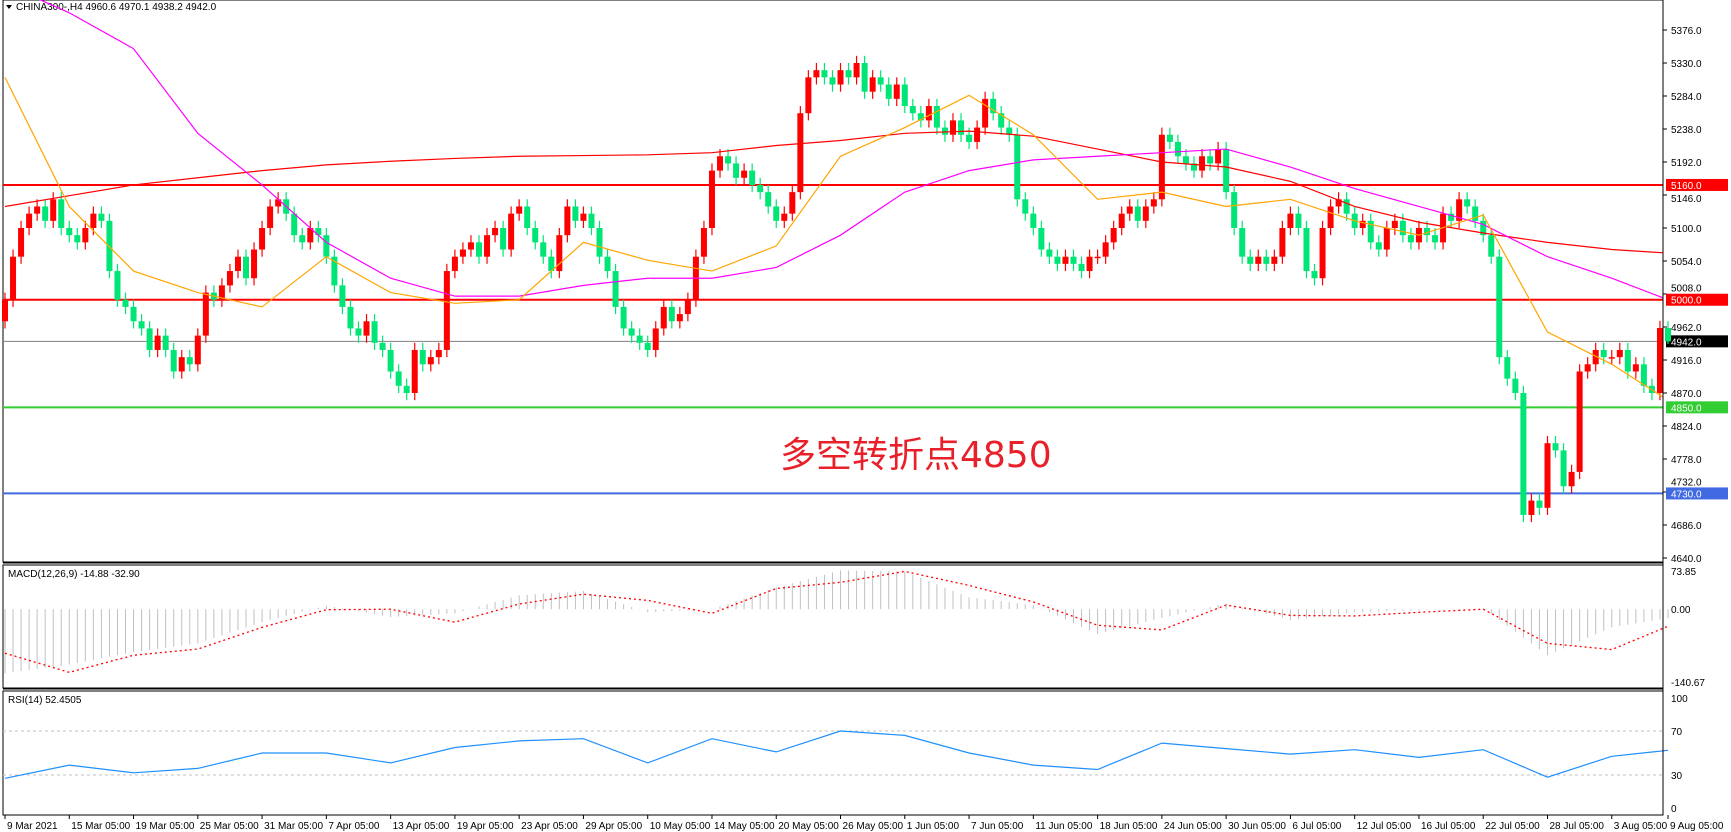 Image resolution: width=1731 pixels, height=832 pixels. What do you see at coordinates (116, 7) in the screenshot?
I see `chart-header: CHINA300-,H4 4960.6 4970.1 4938.2 4942.0` at bounding box center [116, 7].